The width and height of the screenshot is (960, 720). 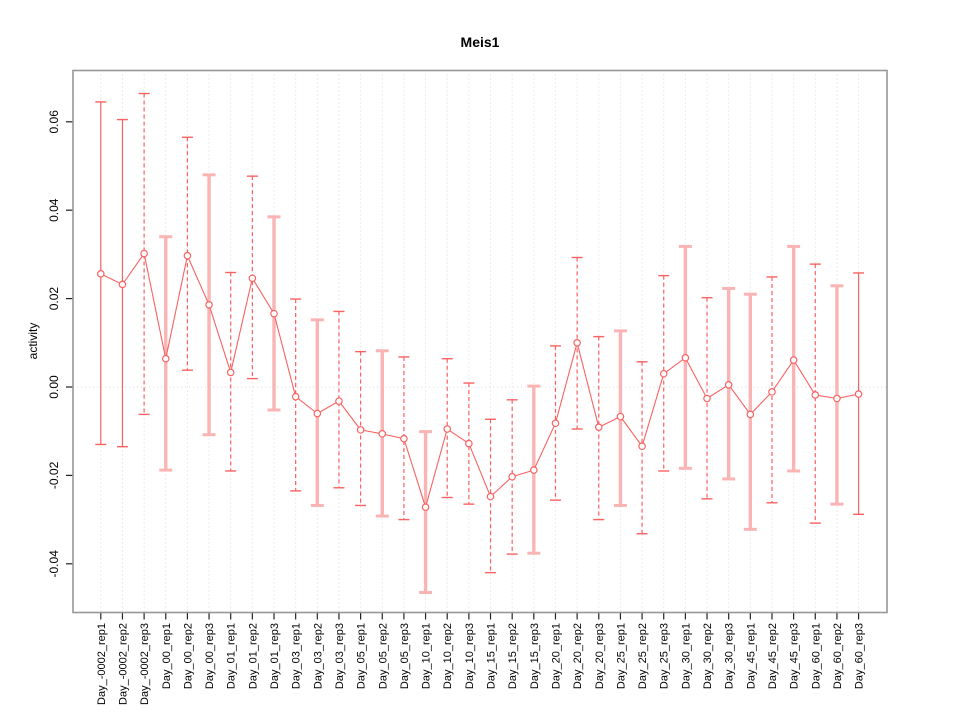 What do you see at coordinates (556, 656) in the screenshot?
I see `x-tick-label: Day_20_rep1` at bounding box center [556, 656].